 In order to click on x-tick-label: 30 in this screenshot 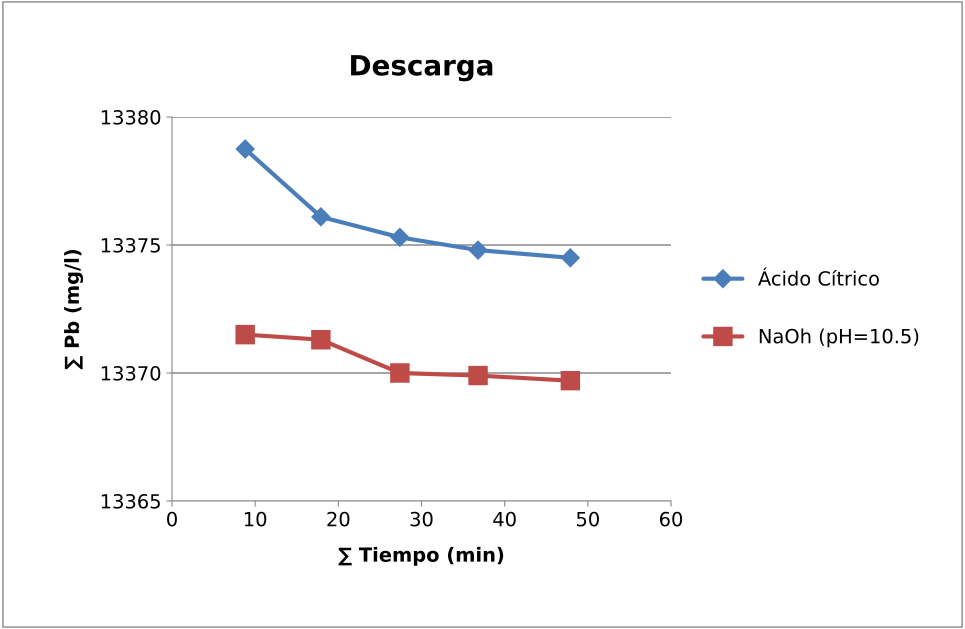, I will do `click(421, 519)`.